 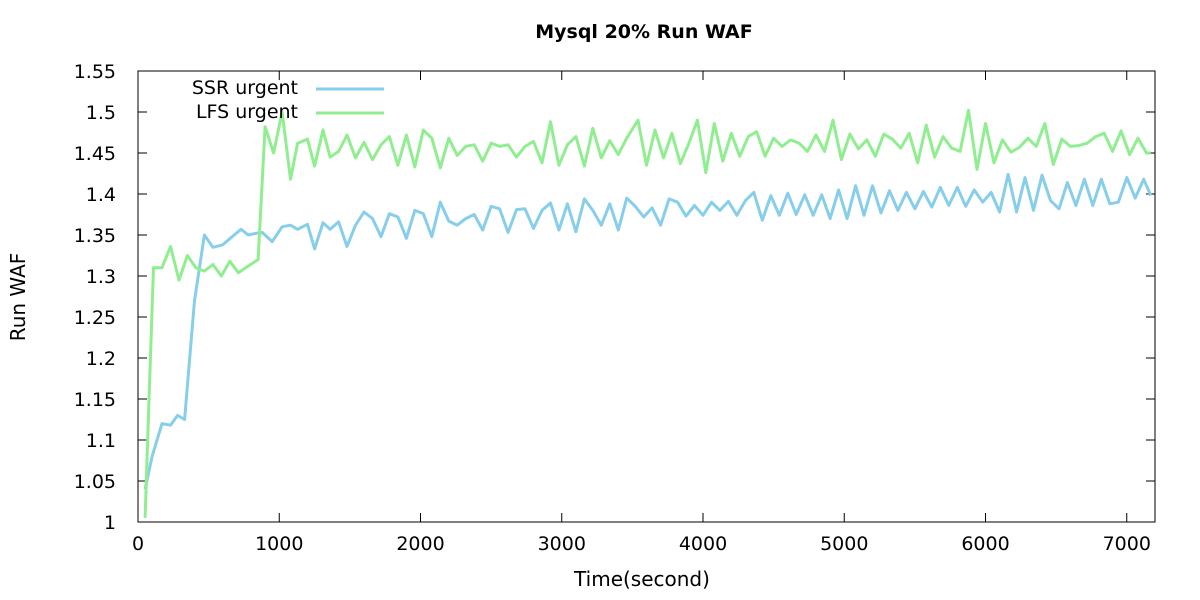 What do you see at coordinates (641, 579) in the screenshot?
I see `x-axis-label: Time(second)` at bounding box center [641, 579].